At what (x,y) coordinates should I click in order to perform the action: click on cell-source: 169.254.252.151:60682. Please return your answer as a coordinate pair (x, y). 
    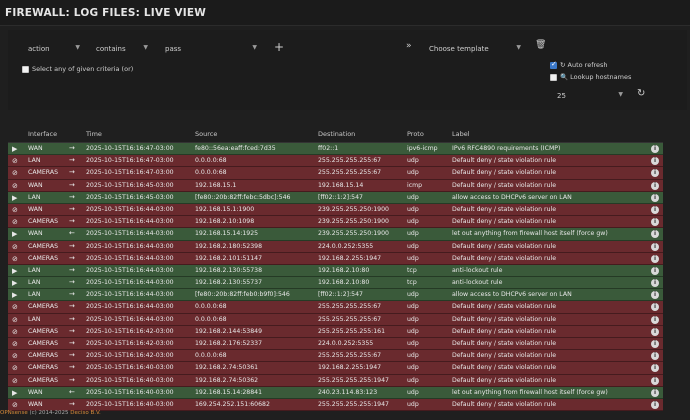
    Looking at the image, I should click on (232, 404).